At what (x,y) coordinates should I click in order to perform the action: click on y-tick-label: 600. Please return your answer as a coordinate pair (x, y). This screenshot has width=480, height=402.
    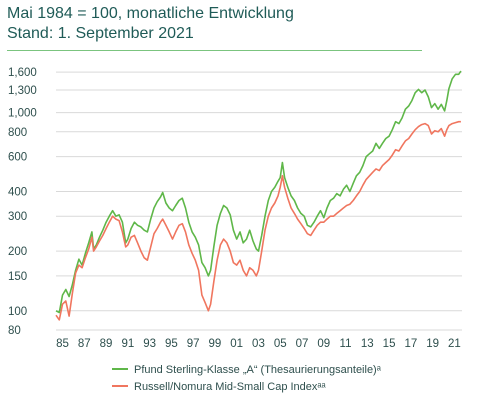
    Looking at the image, I should click on (17, 158).